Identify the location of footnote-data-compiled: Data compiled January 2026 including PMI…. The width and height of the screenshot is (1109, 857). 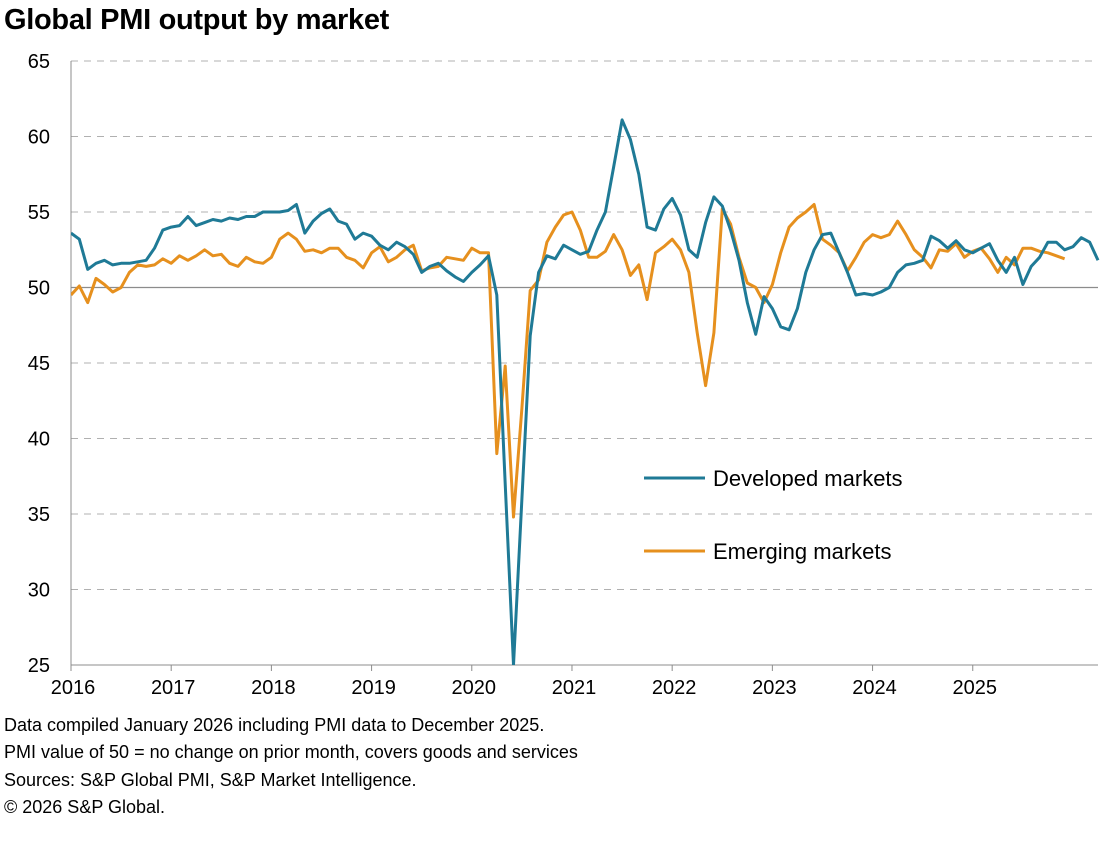
(274, 725).